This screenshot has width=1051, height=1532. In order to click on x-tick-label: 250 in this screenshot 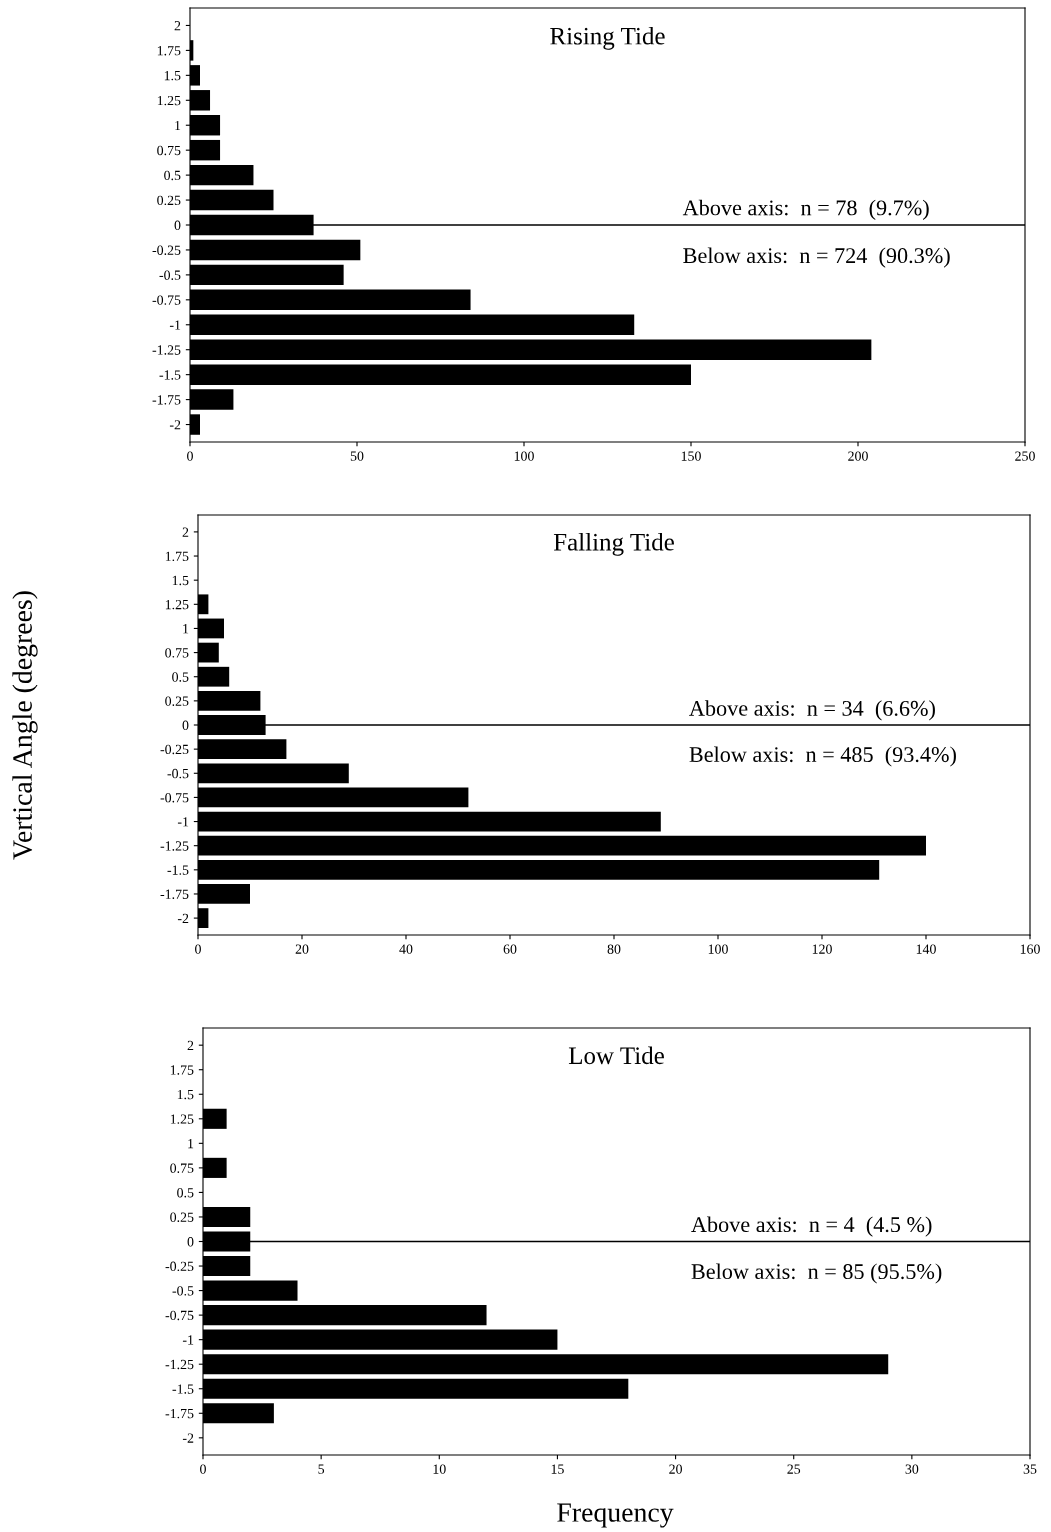, I will do `click(1025, 456)`.